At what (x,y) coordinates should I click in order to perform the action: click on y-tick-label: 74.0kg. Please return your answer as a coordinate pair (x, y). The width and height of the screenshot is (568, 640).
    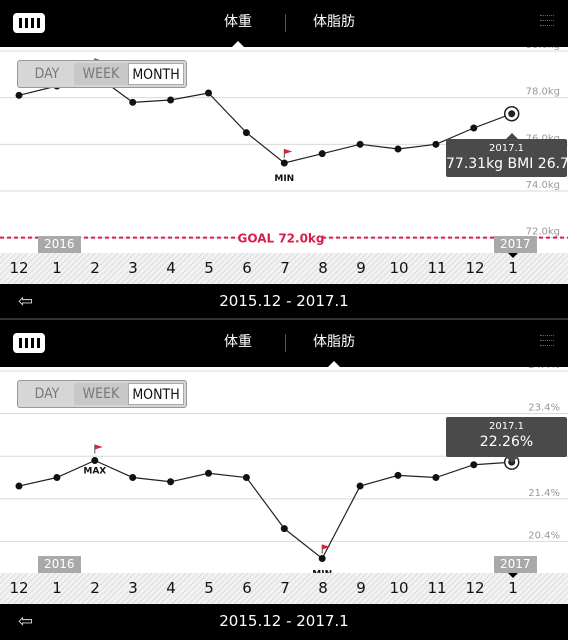
    Looking at the image, I should click on (543, 185).